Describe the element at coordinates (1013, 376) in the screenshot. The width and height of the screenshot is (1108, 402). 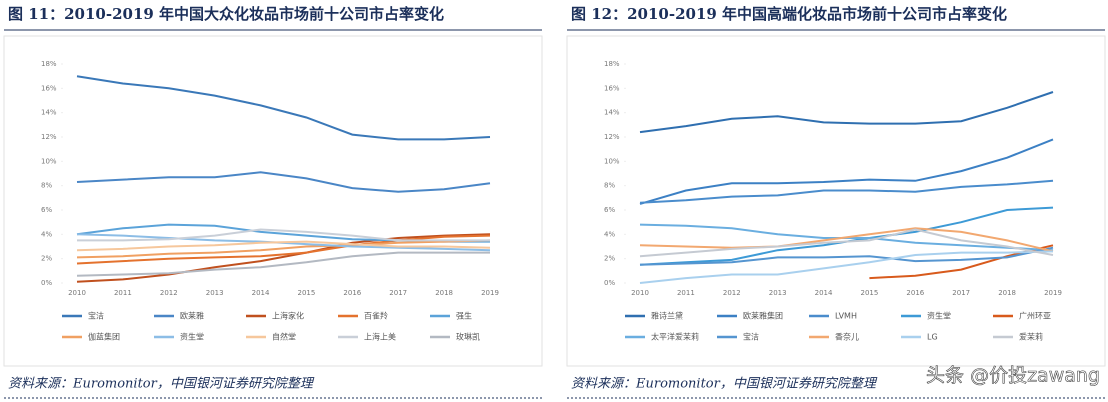
I see `watermark: 头条 @价投zawang` at that location.